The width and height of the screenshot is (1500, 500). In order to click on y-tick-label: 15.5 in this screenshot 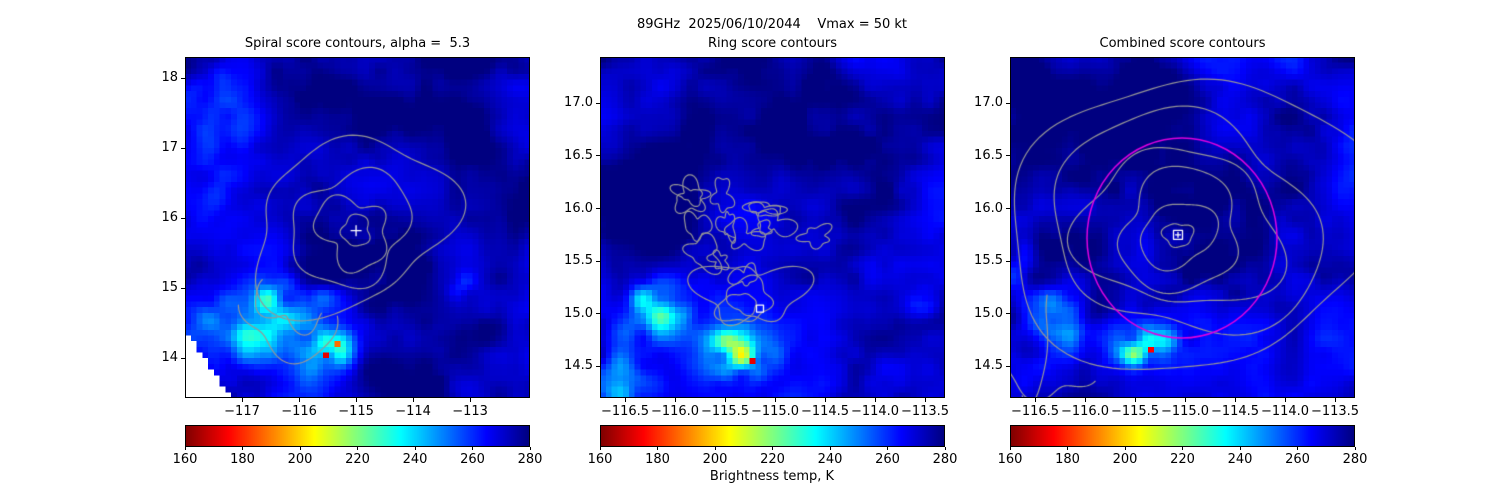, I will do `click(578, 261)`.